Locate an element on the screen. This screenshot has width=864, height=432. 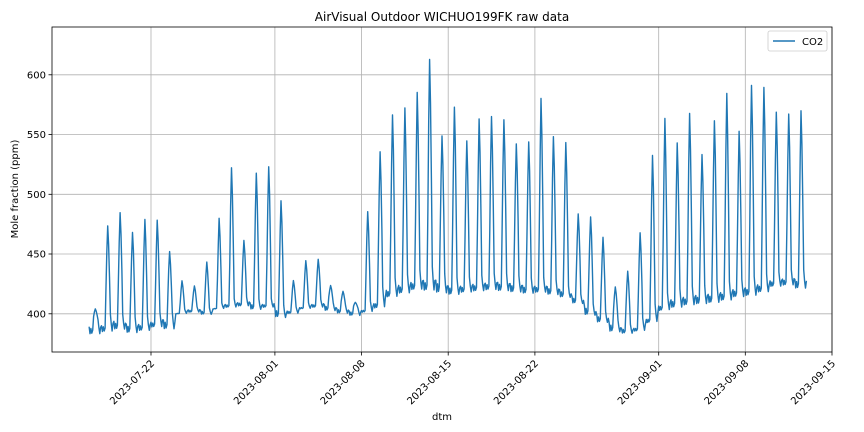
legend-box is located at coordinates (797, 41).